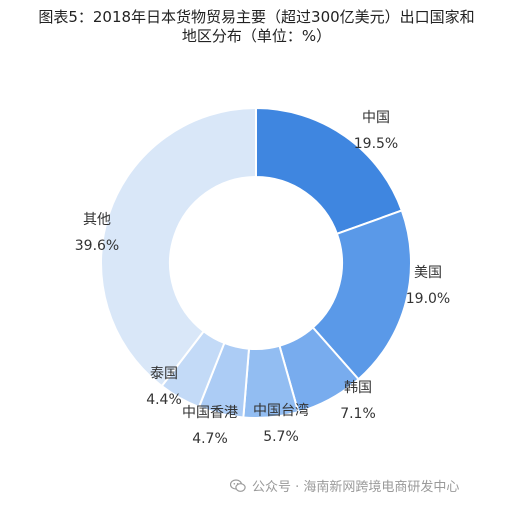  What do you see at coordinates (256, 17) in the screenshot?
I see `chart-title-line-1: 图表5：2018年日本货物贸易主要（超过300亿美元）出口国家和` at bounding box center [256, 17].